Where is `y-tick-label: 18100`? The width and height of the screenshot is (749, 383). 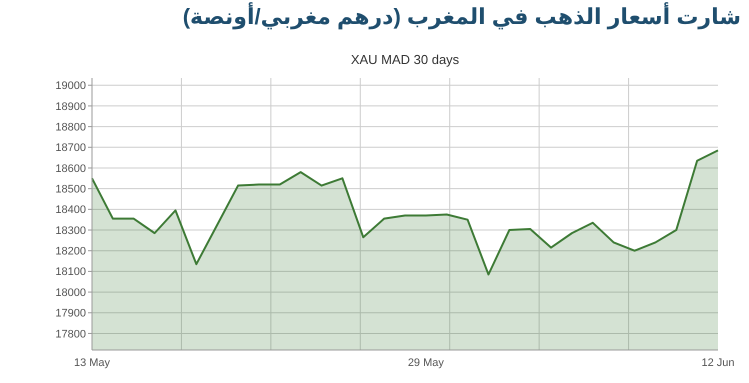
y-tick-label: 18100 is located at coordinates (70, 272).